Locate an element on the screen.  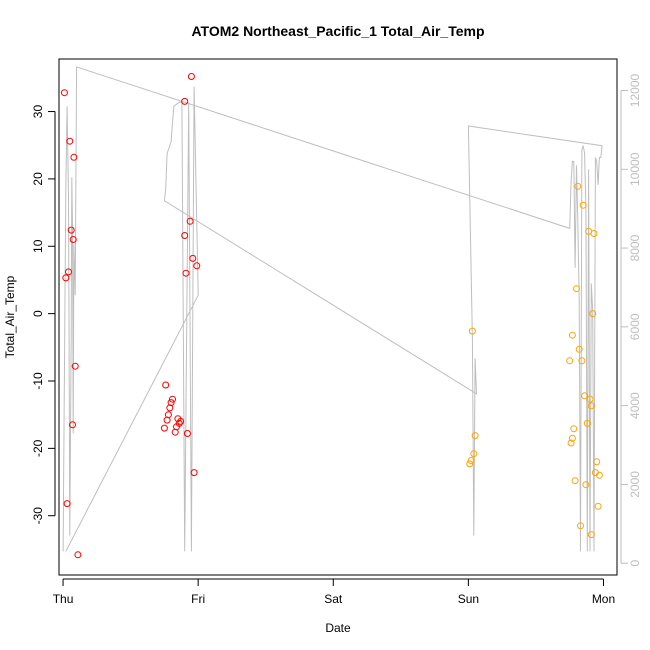
x-tick-label: Fri is located at coordinates (198, 599).